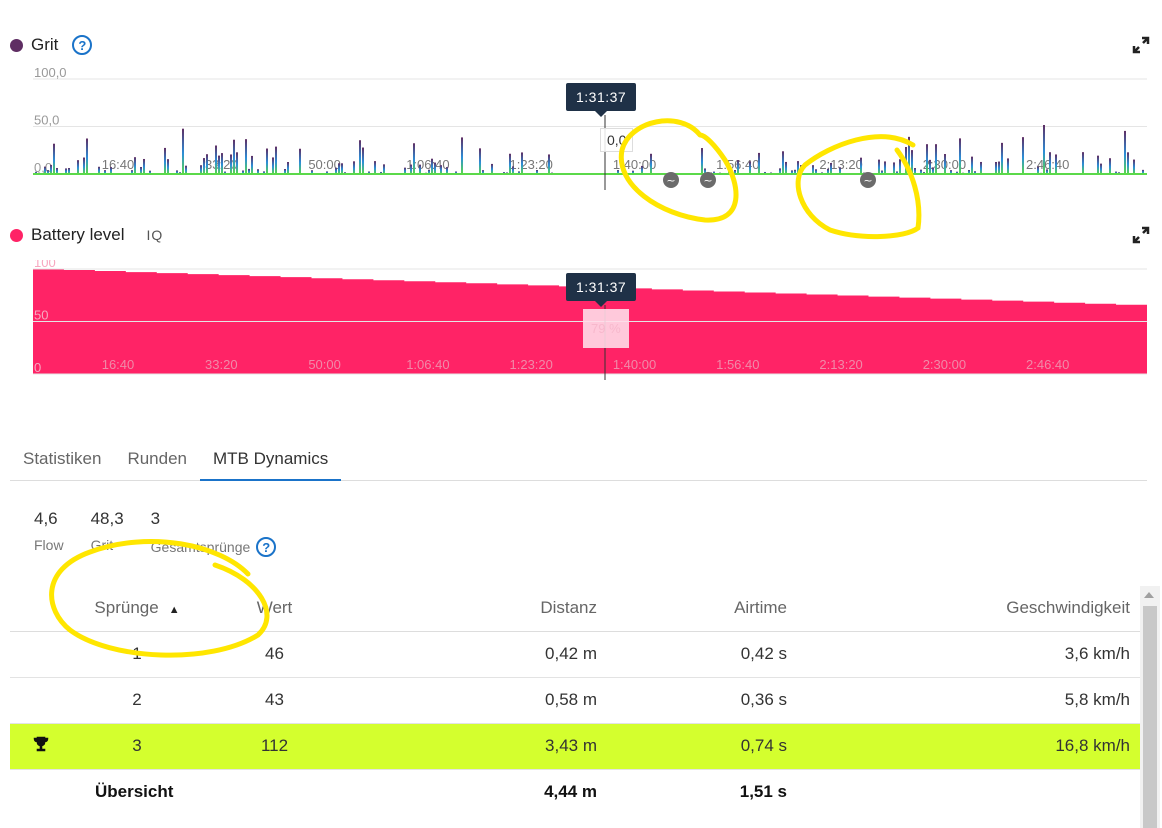 This screenshot has width=1162, height=828. I want to click on header-wert: Wert, so click(274, 609).